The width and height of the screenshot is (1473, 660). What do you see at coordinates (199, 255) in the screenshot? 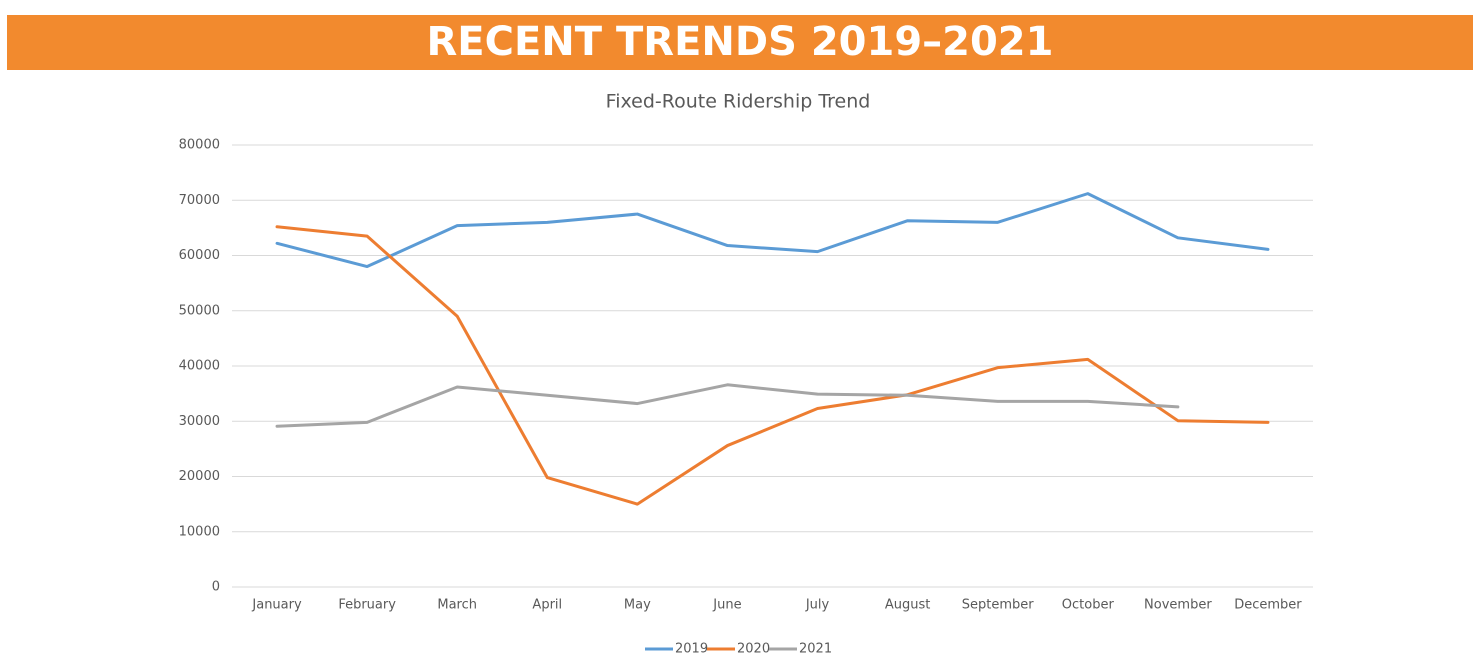
I see `y-tick-label: 60000` at bounding box center [199, 255].